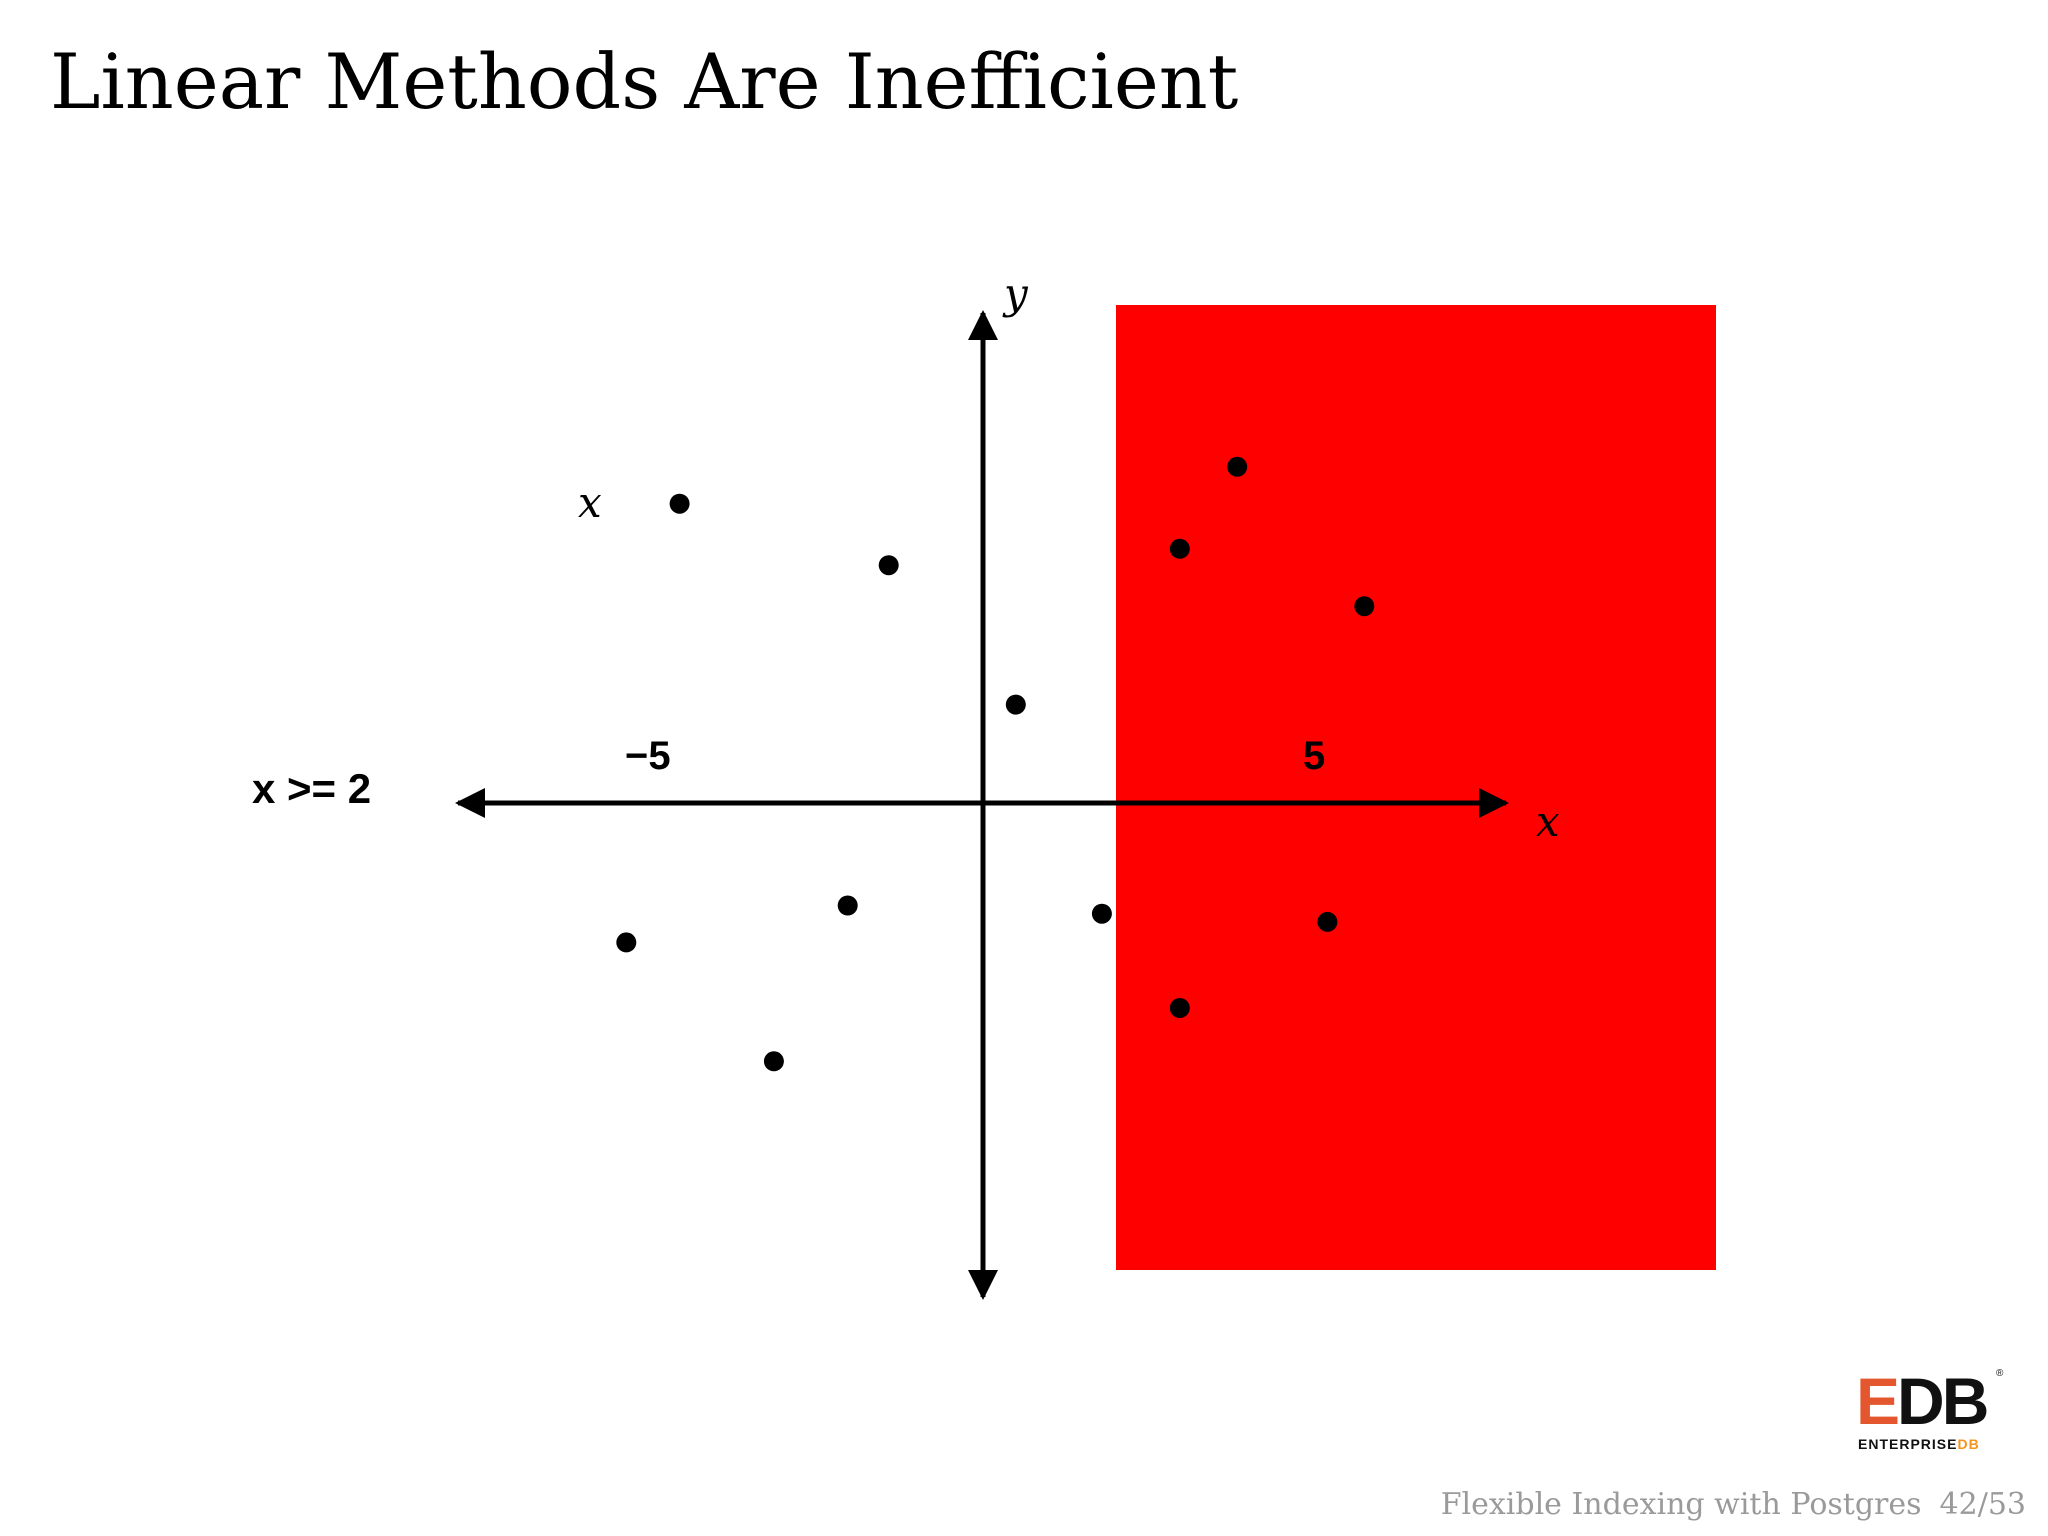 The image size is (2048, 1536). I want to click on edb-logo-mark: EDB, so click(1922, 1401).